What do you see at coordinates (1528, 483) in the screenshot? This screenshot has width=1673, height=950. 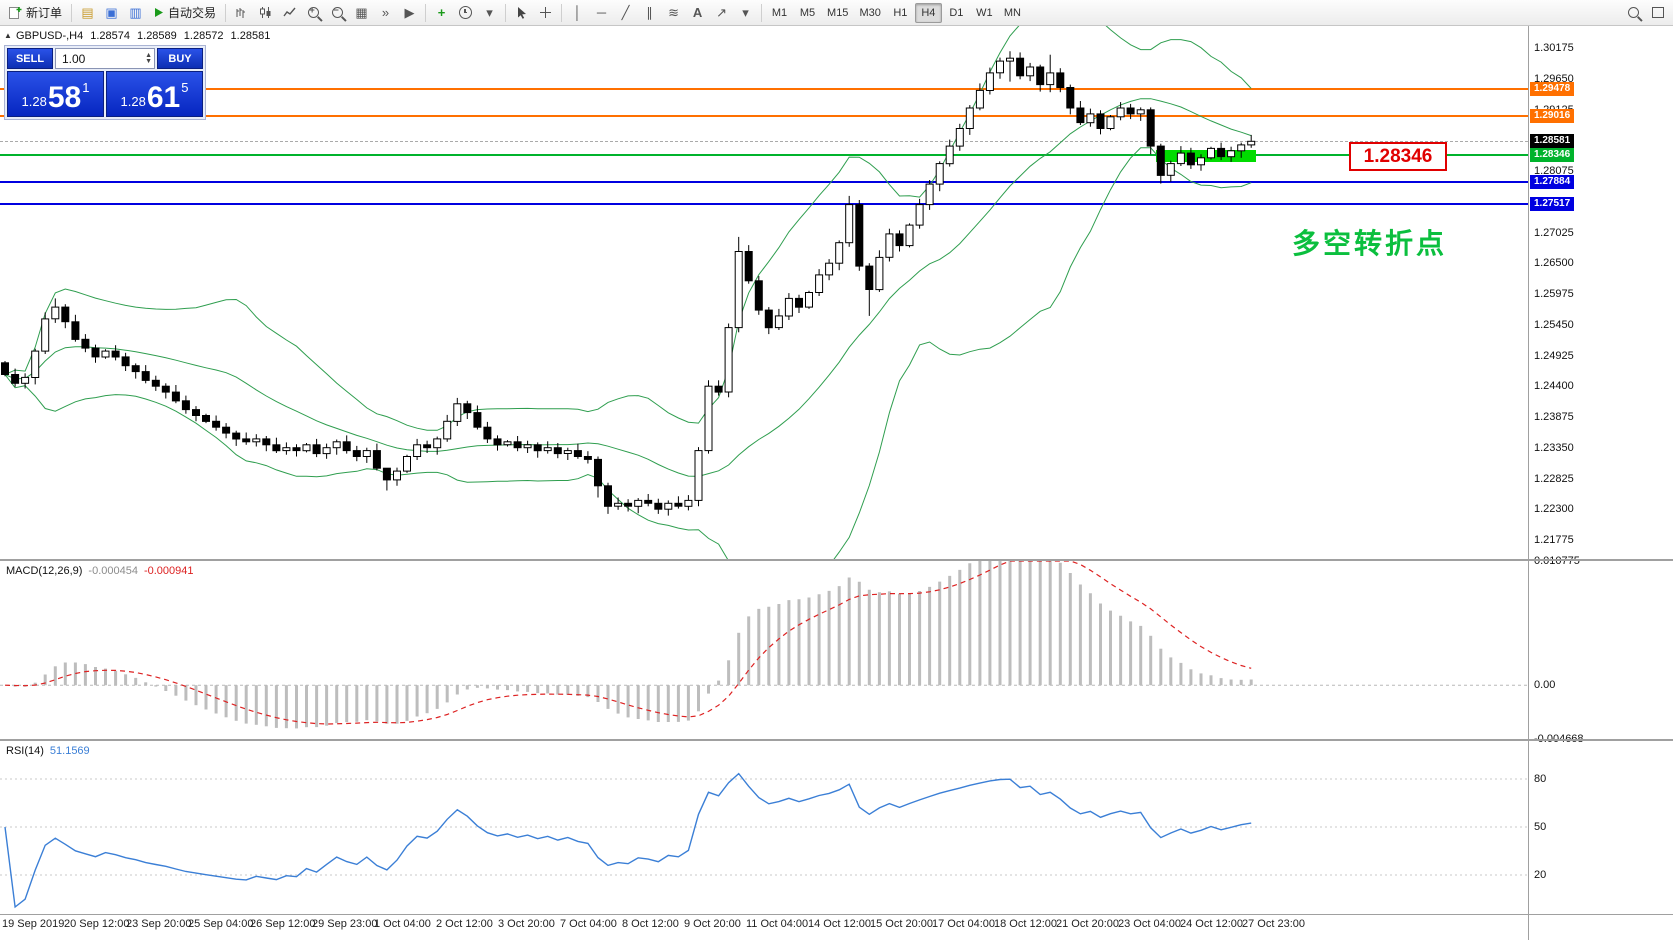 I see `price-axis-border` at bounding box center [1528, 483].